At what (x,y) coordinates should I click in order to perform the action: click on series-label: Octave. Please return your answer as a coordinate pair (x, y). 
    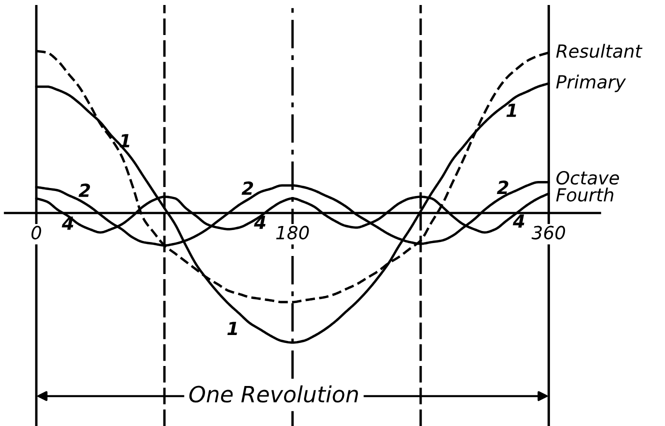
    Looking at the image, I should click on (587, 177).